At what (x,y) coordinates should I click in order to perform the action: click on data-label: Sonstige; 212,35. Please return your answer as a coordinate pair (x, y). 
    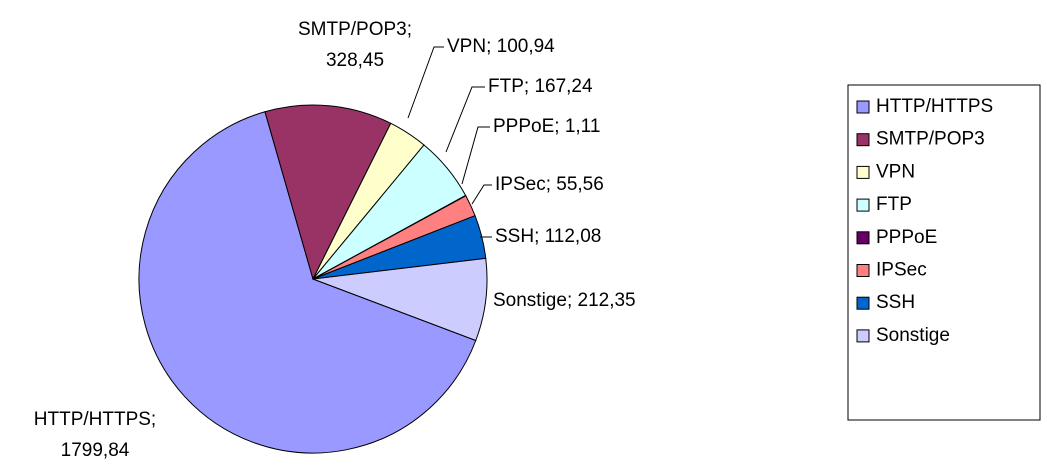
    Looking at the image, I should click on (564, 300).